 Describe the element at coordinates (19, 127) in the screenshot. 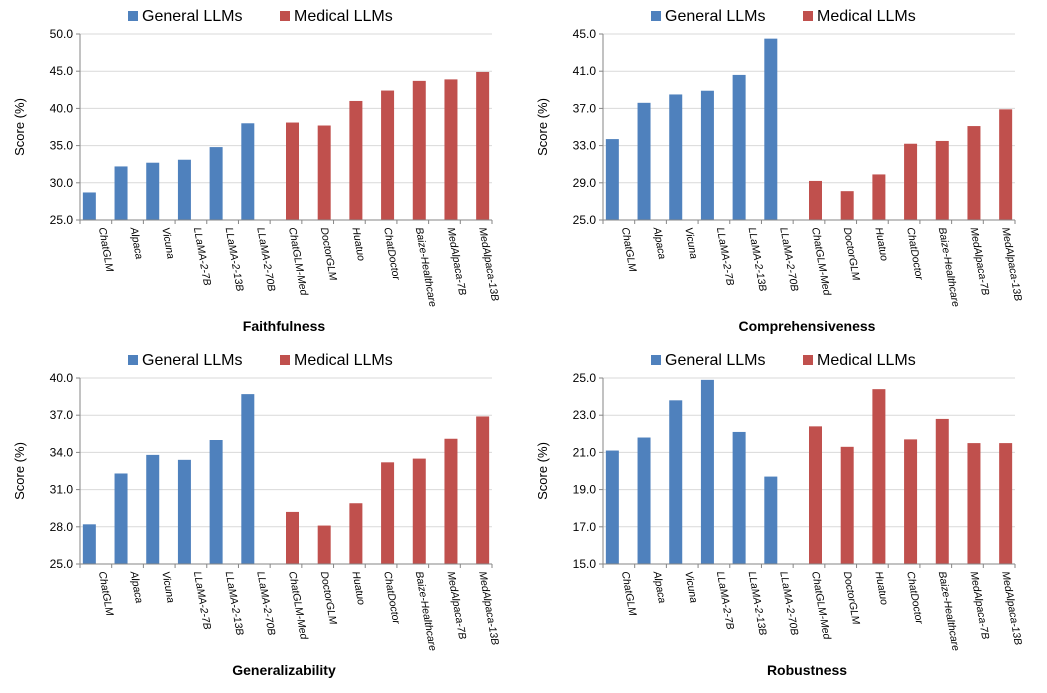

I see `y-axis-label: Score (%)` at that location.